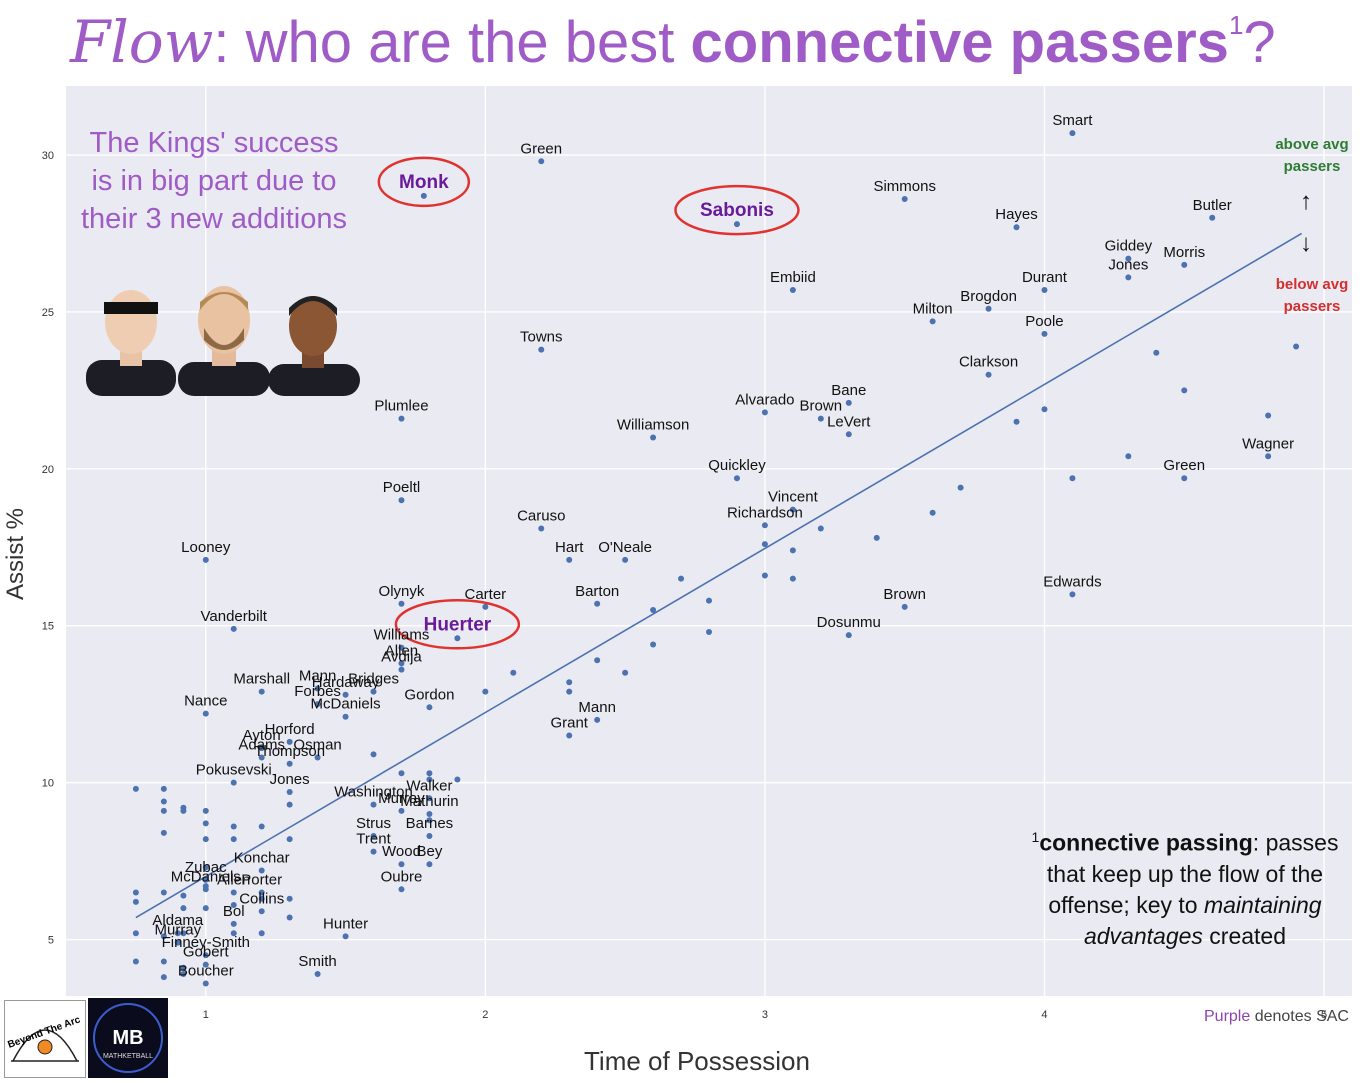 The image size is (1367, 1083). I want to click on point-label: Horford, so click(290, 729).